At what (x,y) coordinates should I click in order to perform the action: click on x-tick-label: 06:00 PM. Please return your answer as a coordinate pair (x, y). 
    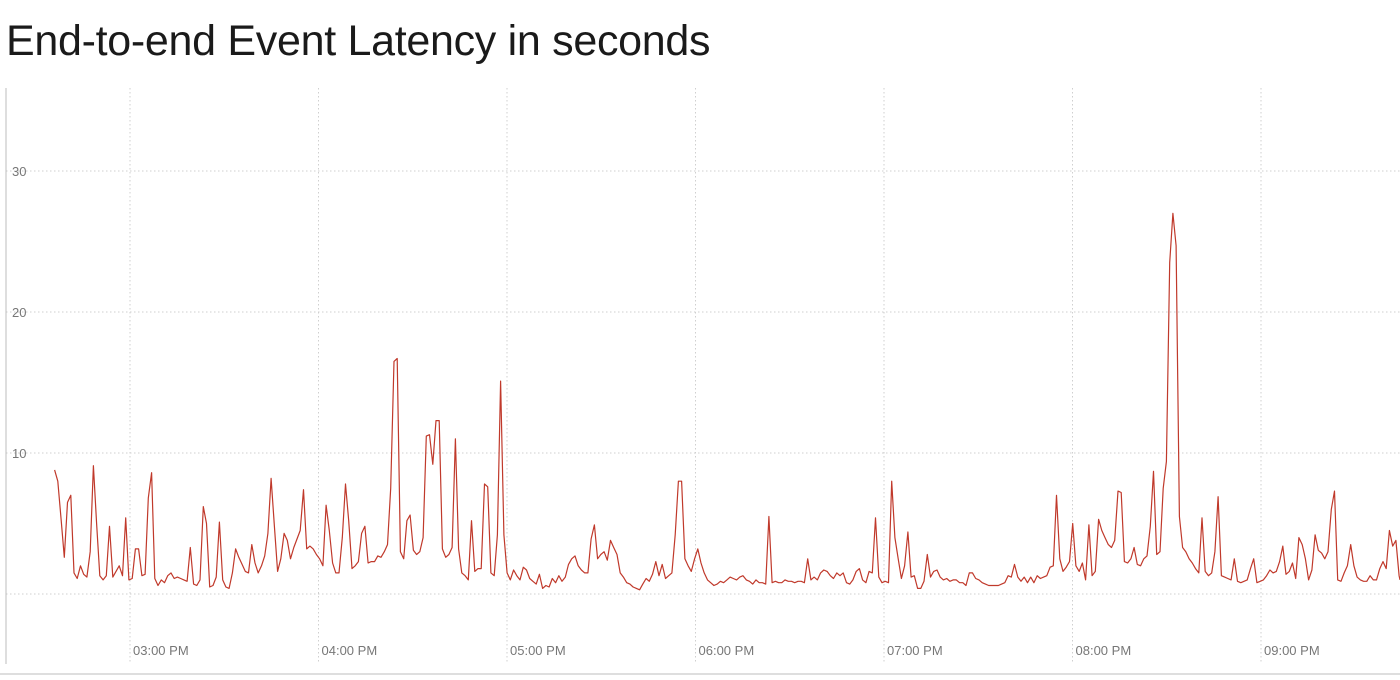
    Looking at the image, I should click on (727, 650).